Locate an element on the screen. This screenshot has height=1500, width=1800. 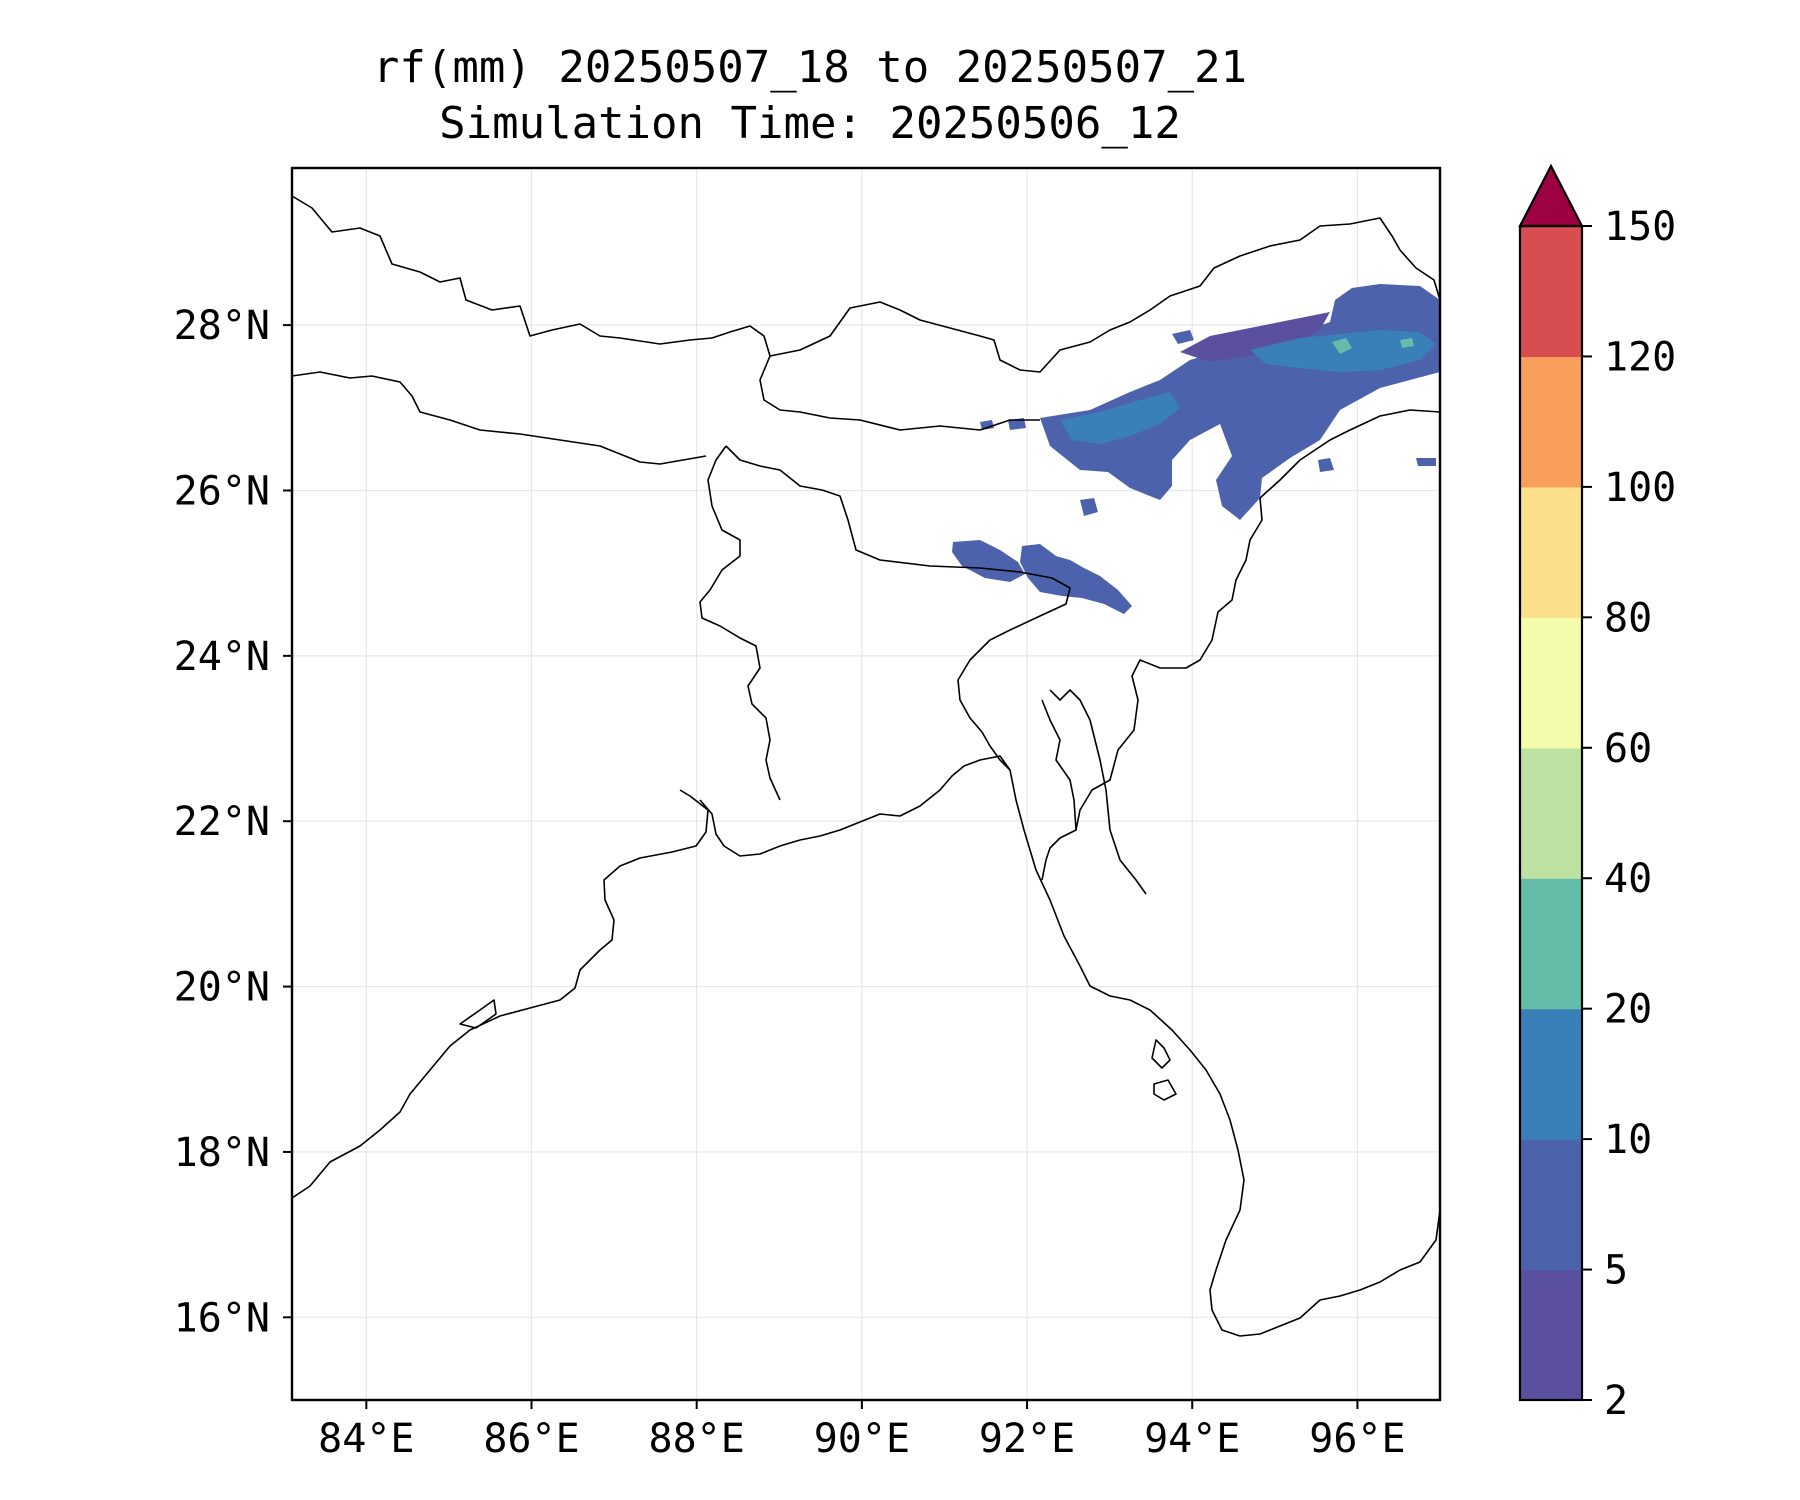
coastline-bangladesh is located at coordinates (855, 806).